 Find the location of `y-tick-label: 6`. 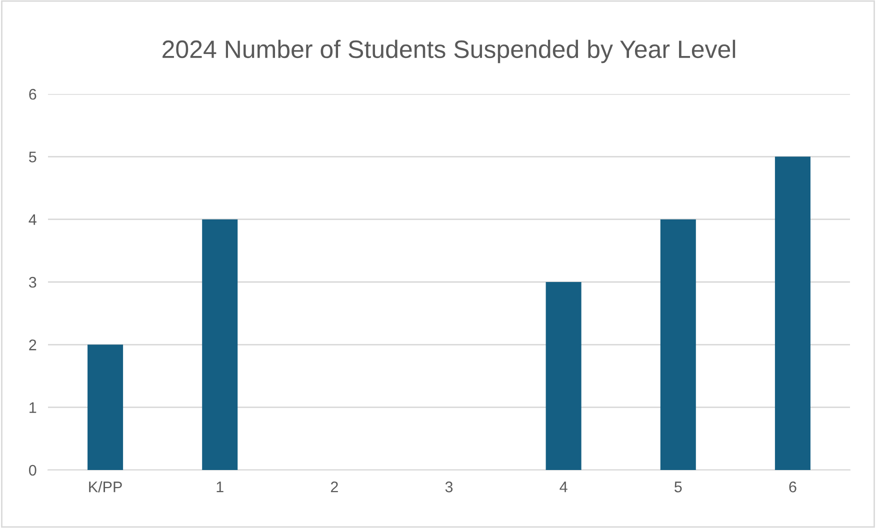

y-tick-label: 6 is located at coordinates (32, 94).